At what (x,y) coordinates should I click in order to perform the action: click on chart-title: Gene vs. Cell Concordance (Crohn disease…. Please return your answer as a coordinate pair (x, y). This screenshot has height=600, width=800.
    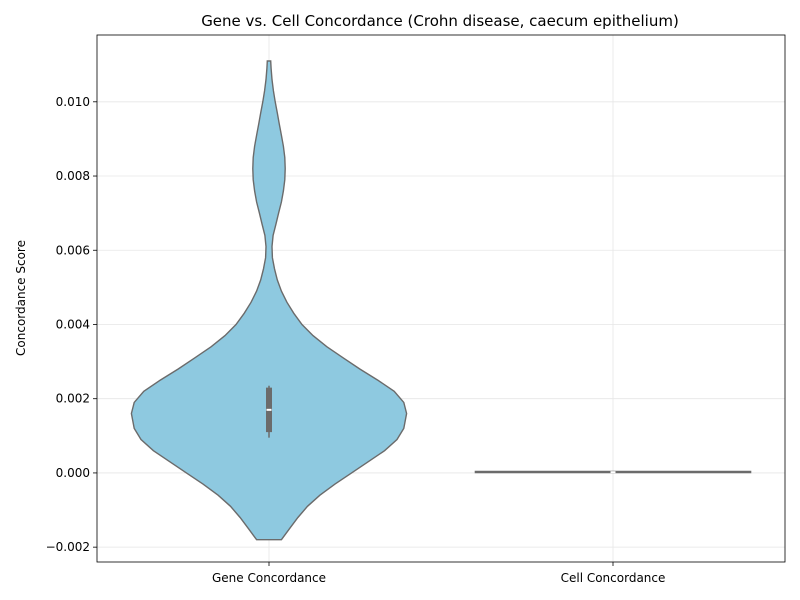
    Looking at the image, I should click on (440, 21).